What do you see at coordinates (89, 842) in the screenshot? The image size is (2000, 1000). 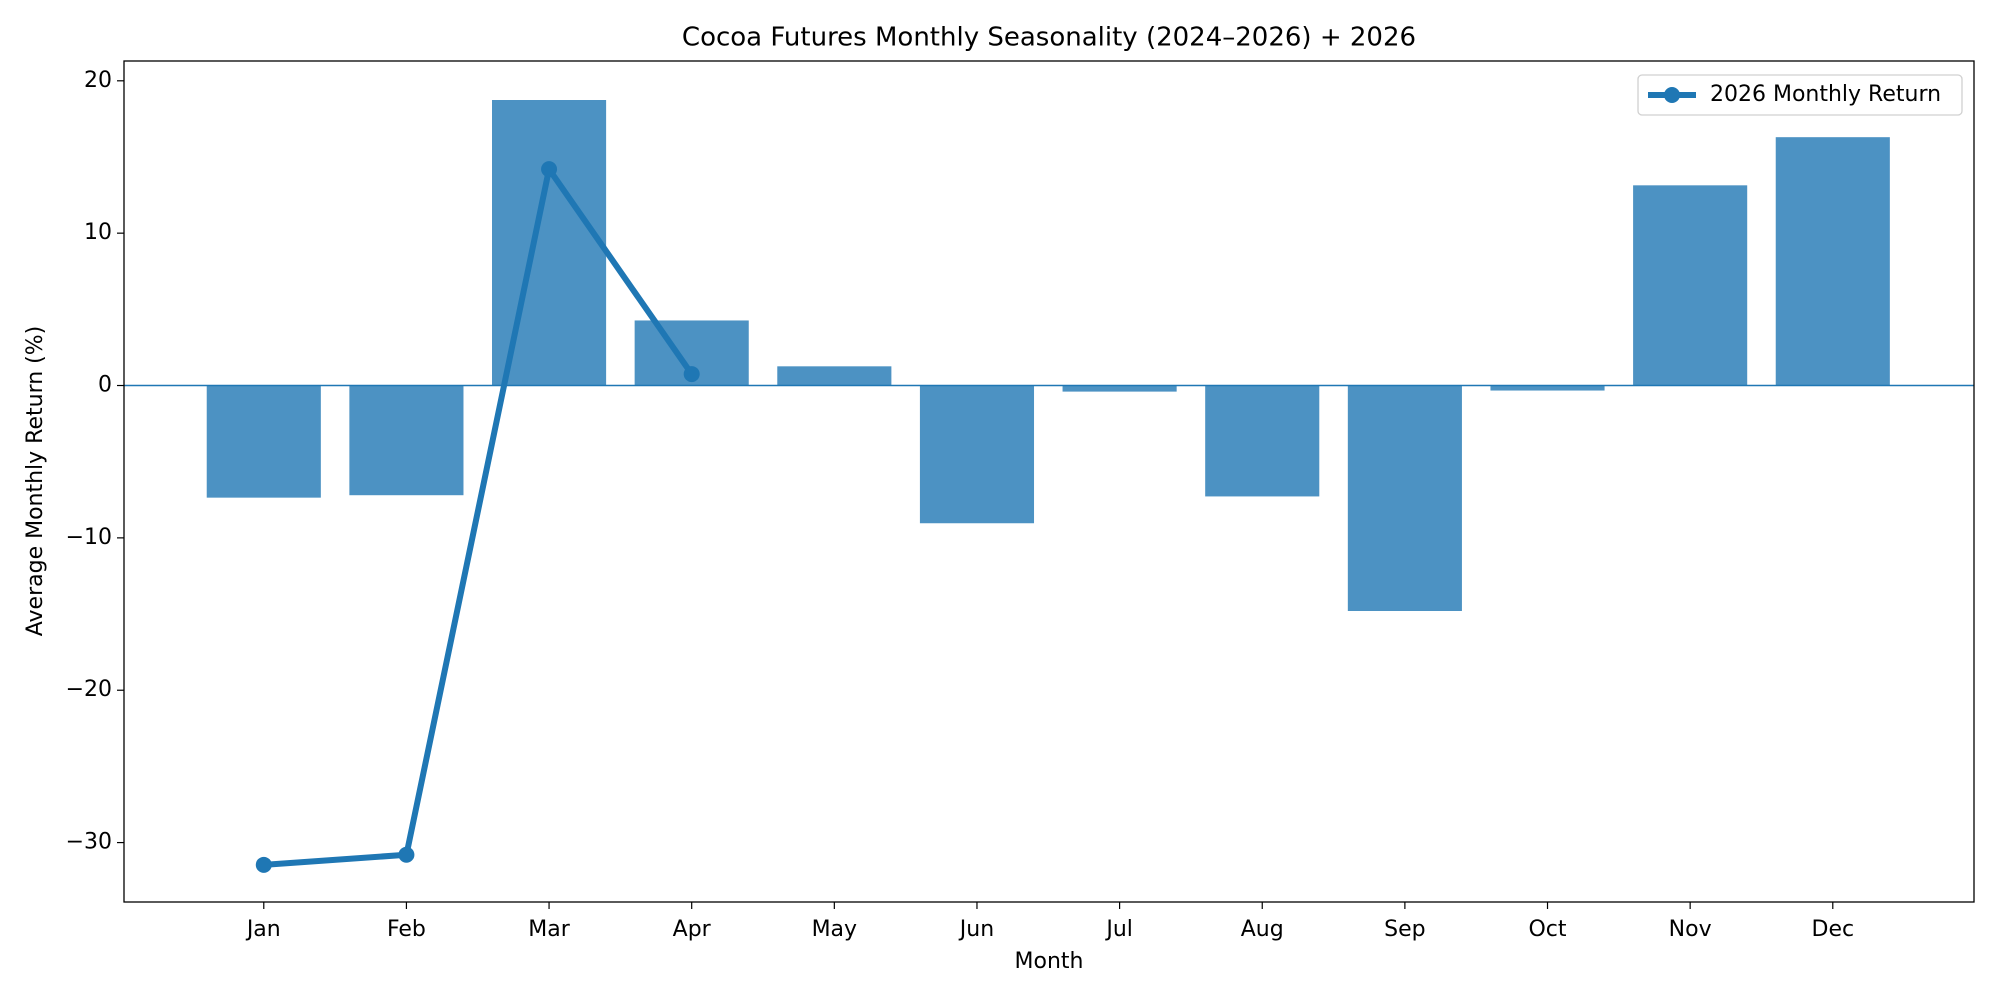 I see `y-tick-label: −30` at bounding box center [89, 842].